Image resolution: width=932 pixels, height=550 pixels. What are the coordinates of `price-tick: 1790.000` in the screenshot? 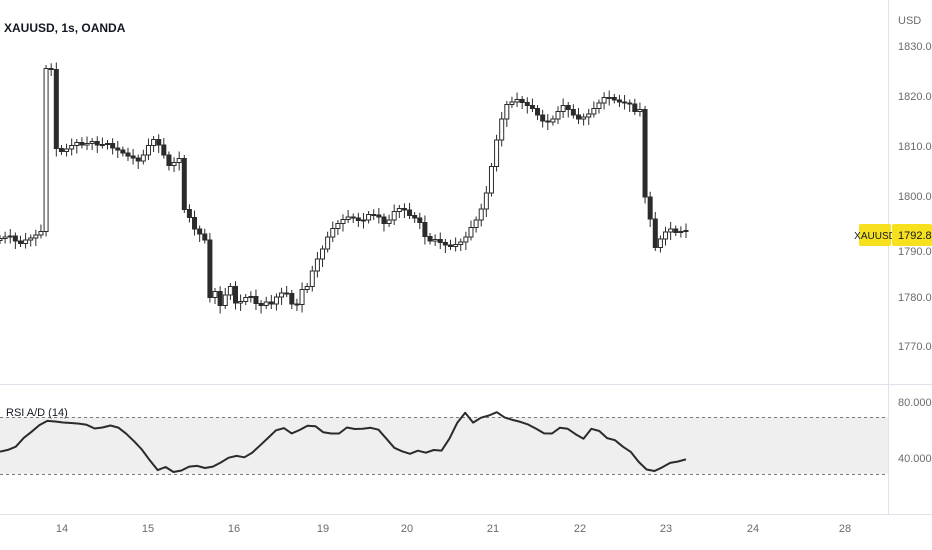 It's located at (915, 252).